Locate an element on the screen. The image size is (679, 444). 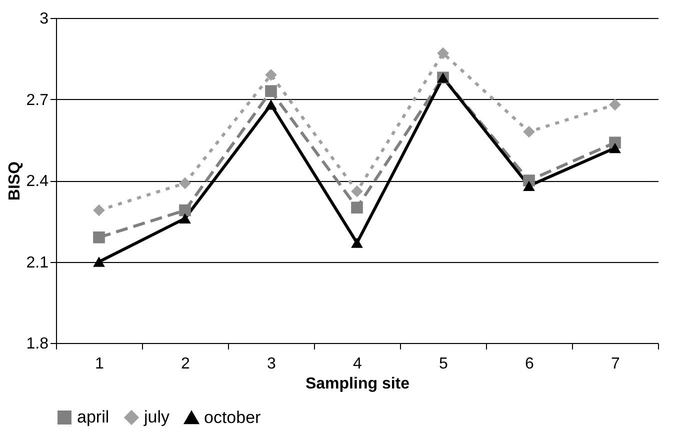
x-tick-label: 4 is located at coordinates (357, 364).